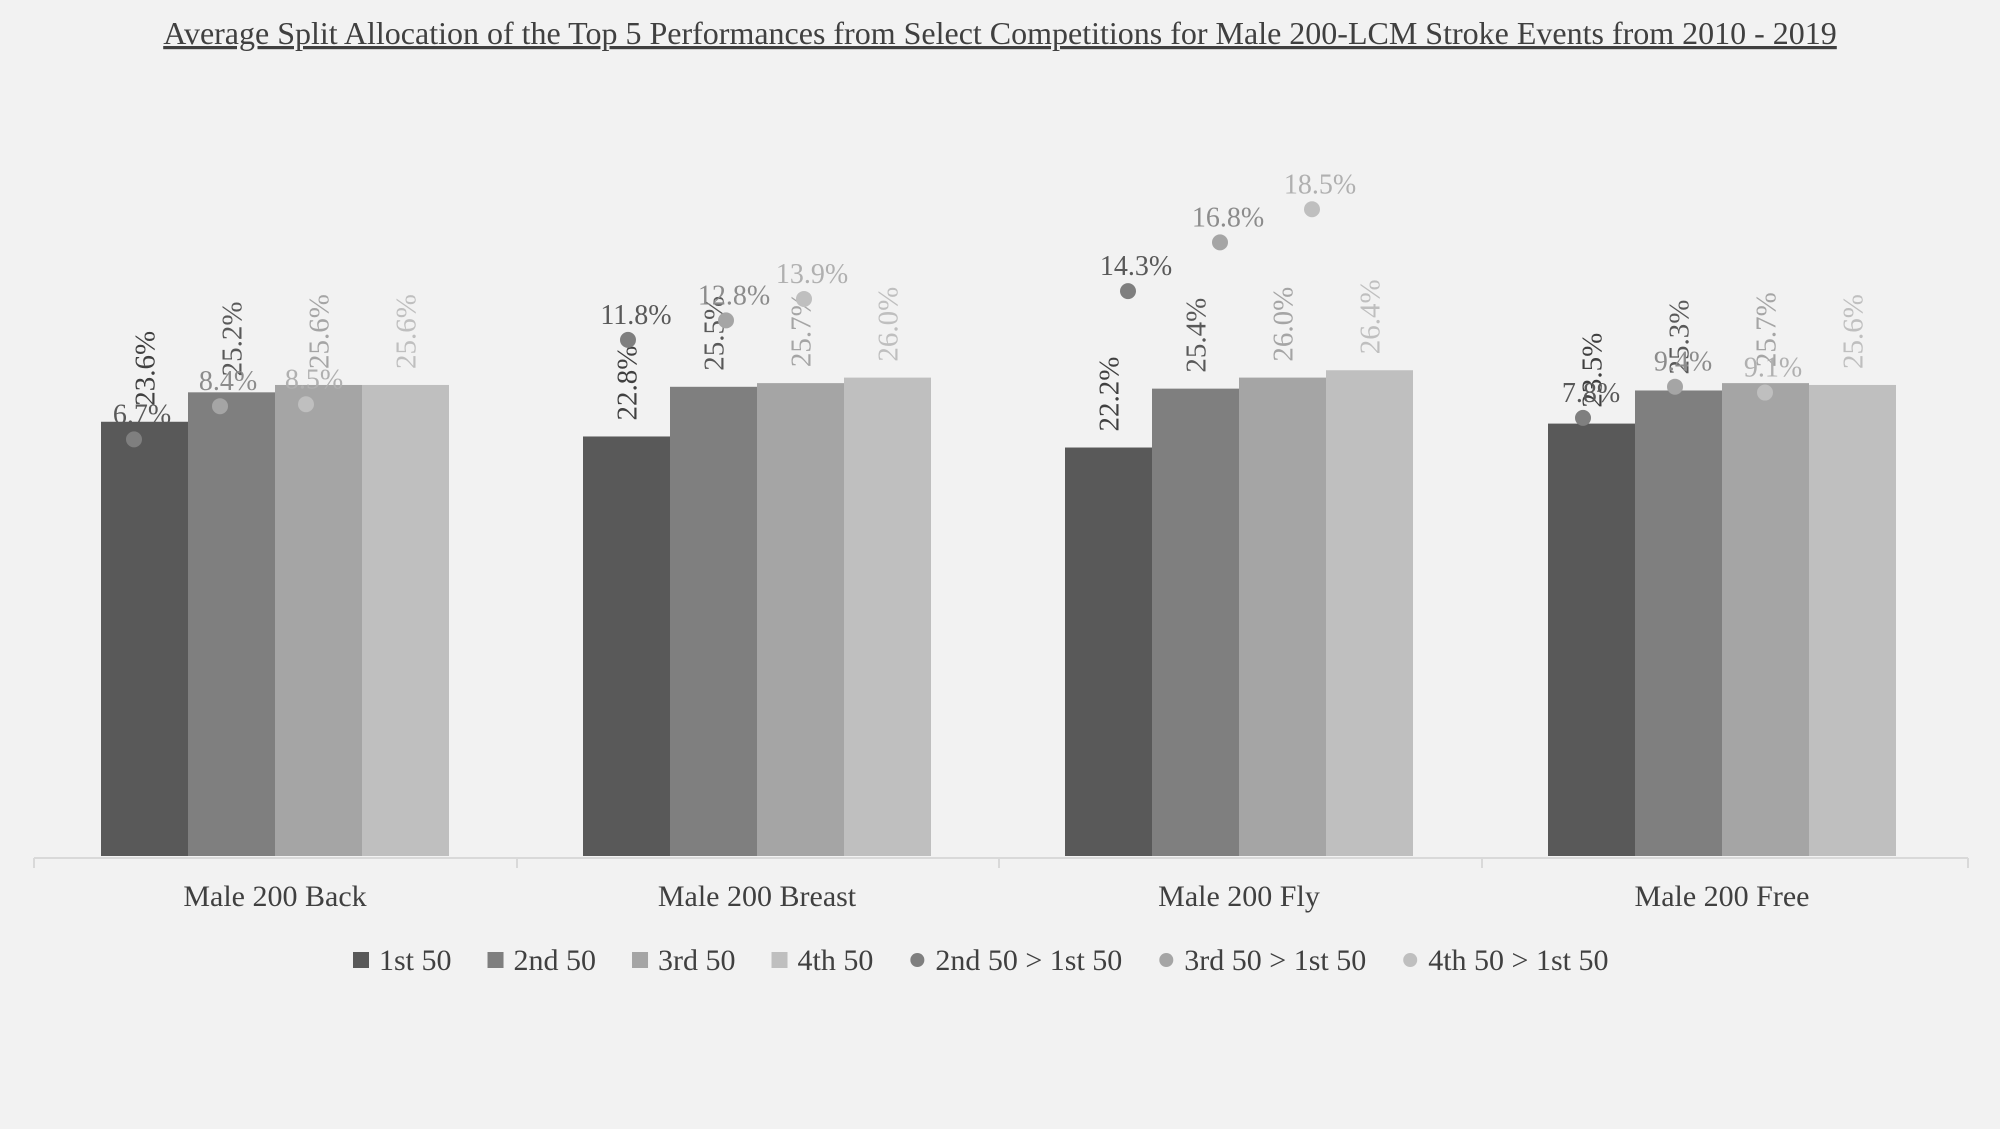  What do you see at coordinates (415, 960) in the screenshot?
I see `legend-label: 1st 50` at bounding box center [415, 960].